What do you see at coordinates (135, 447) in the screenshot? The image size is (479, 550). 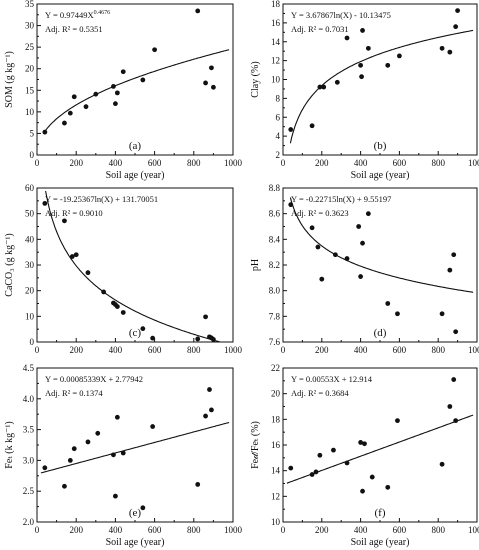 I see `fit-curve` at bounding box center [135, 447].